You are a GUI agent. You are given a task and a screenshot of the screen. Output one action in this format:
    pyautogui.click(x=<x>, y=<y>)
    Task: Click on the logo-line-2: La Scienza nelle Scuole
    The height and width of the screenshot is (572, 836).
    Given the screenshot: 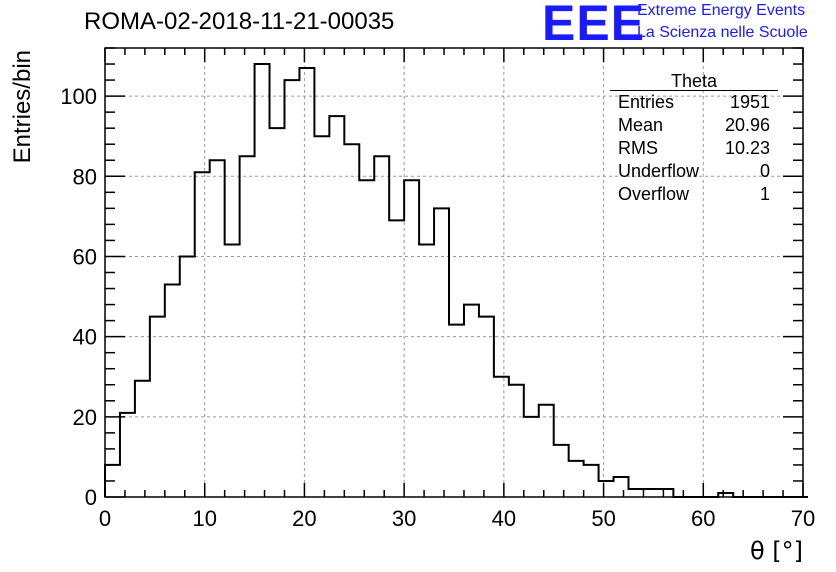 What is the action you would take?
    pyautogui.click(x=722, y=32)
    